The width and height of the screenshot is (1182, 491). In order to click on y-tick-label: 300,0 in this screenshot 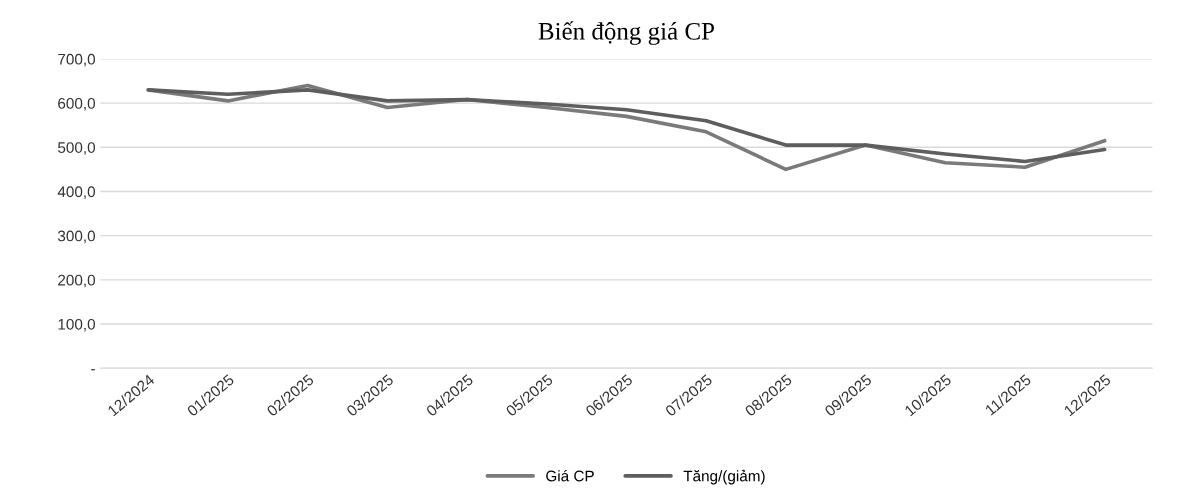, I will do `click(76, 237)`.